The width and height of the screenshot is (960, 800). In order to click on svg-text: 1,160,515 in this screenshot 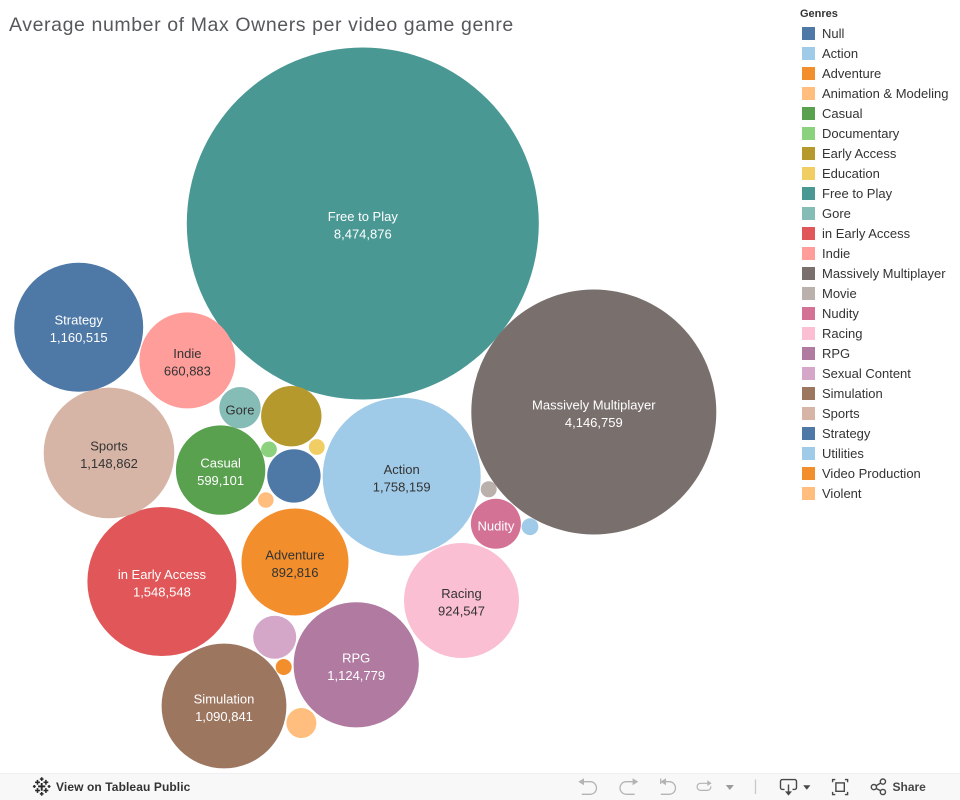, I will do `click(79, 337)`.